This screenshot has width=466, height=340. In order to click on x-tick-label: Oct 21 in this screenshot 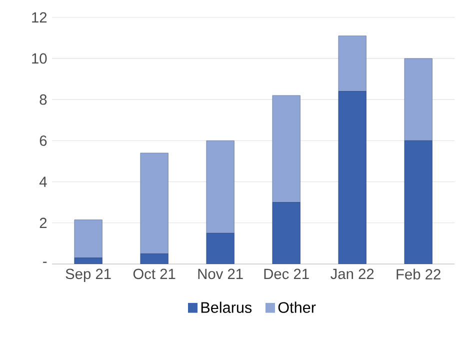, I will do `click(154, 274)`.